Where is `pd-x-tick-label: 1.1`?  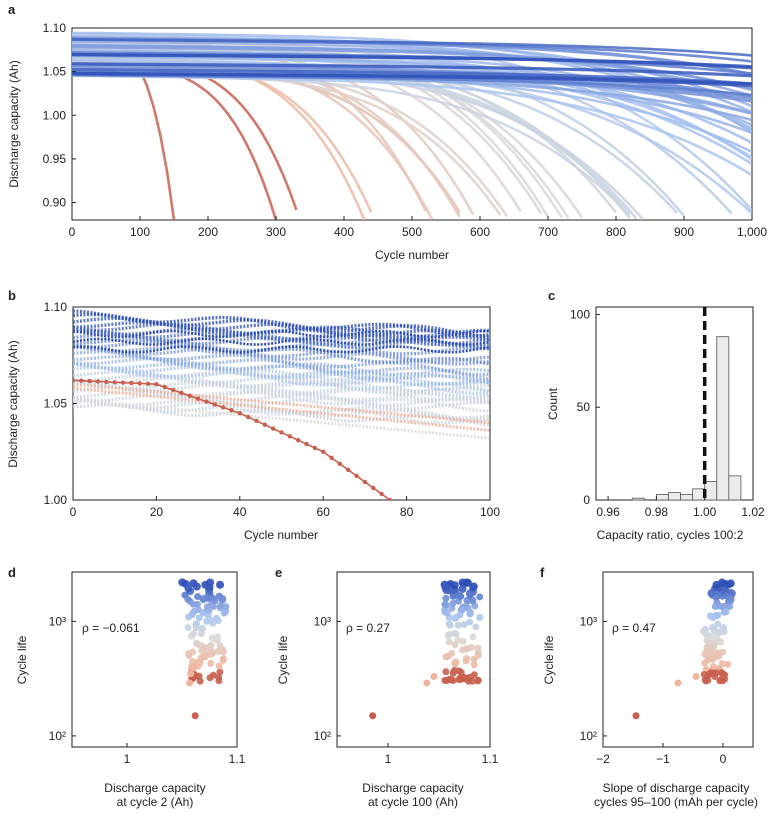 pd-x-tick-label: 1.1 is located at coordinates (237, 759).